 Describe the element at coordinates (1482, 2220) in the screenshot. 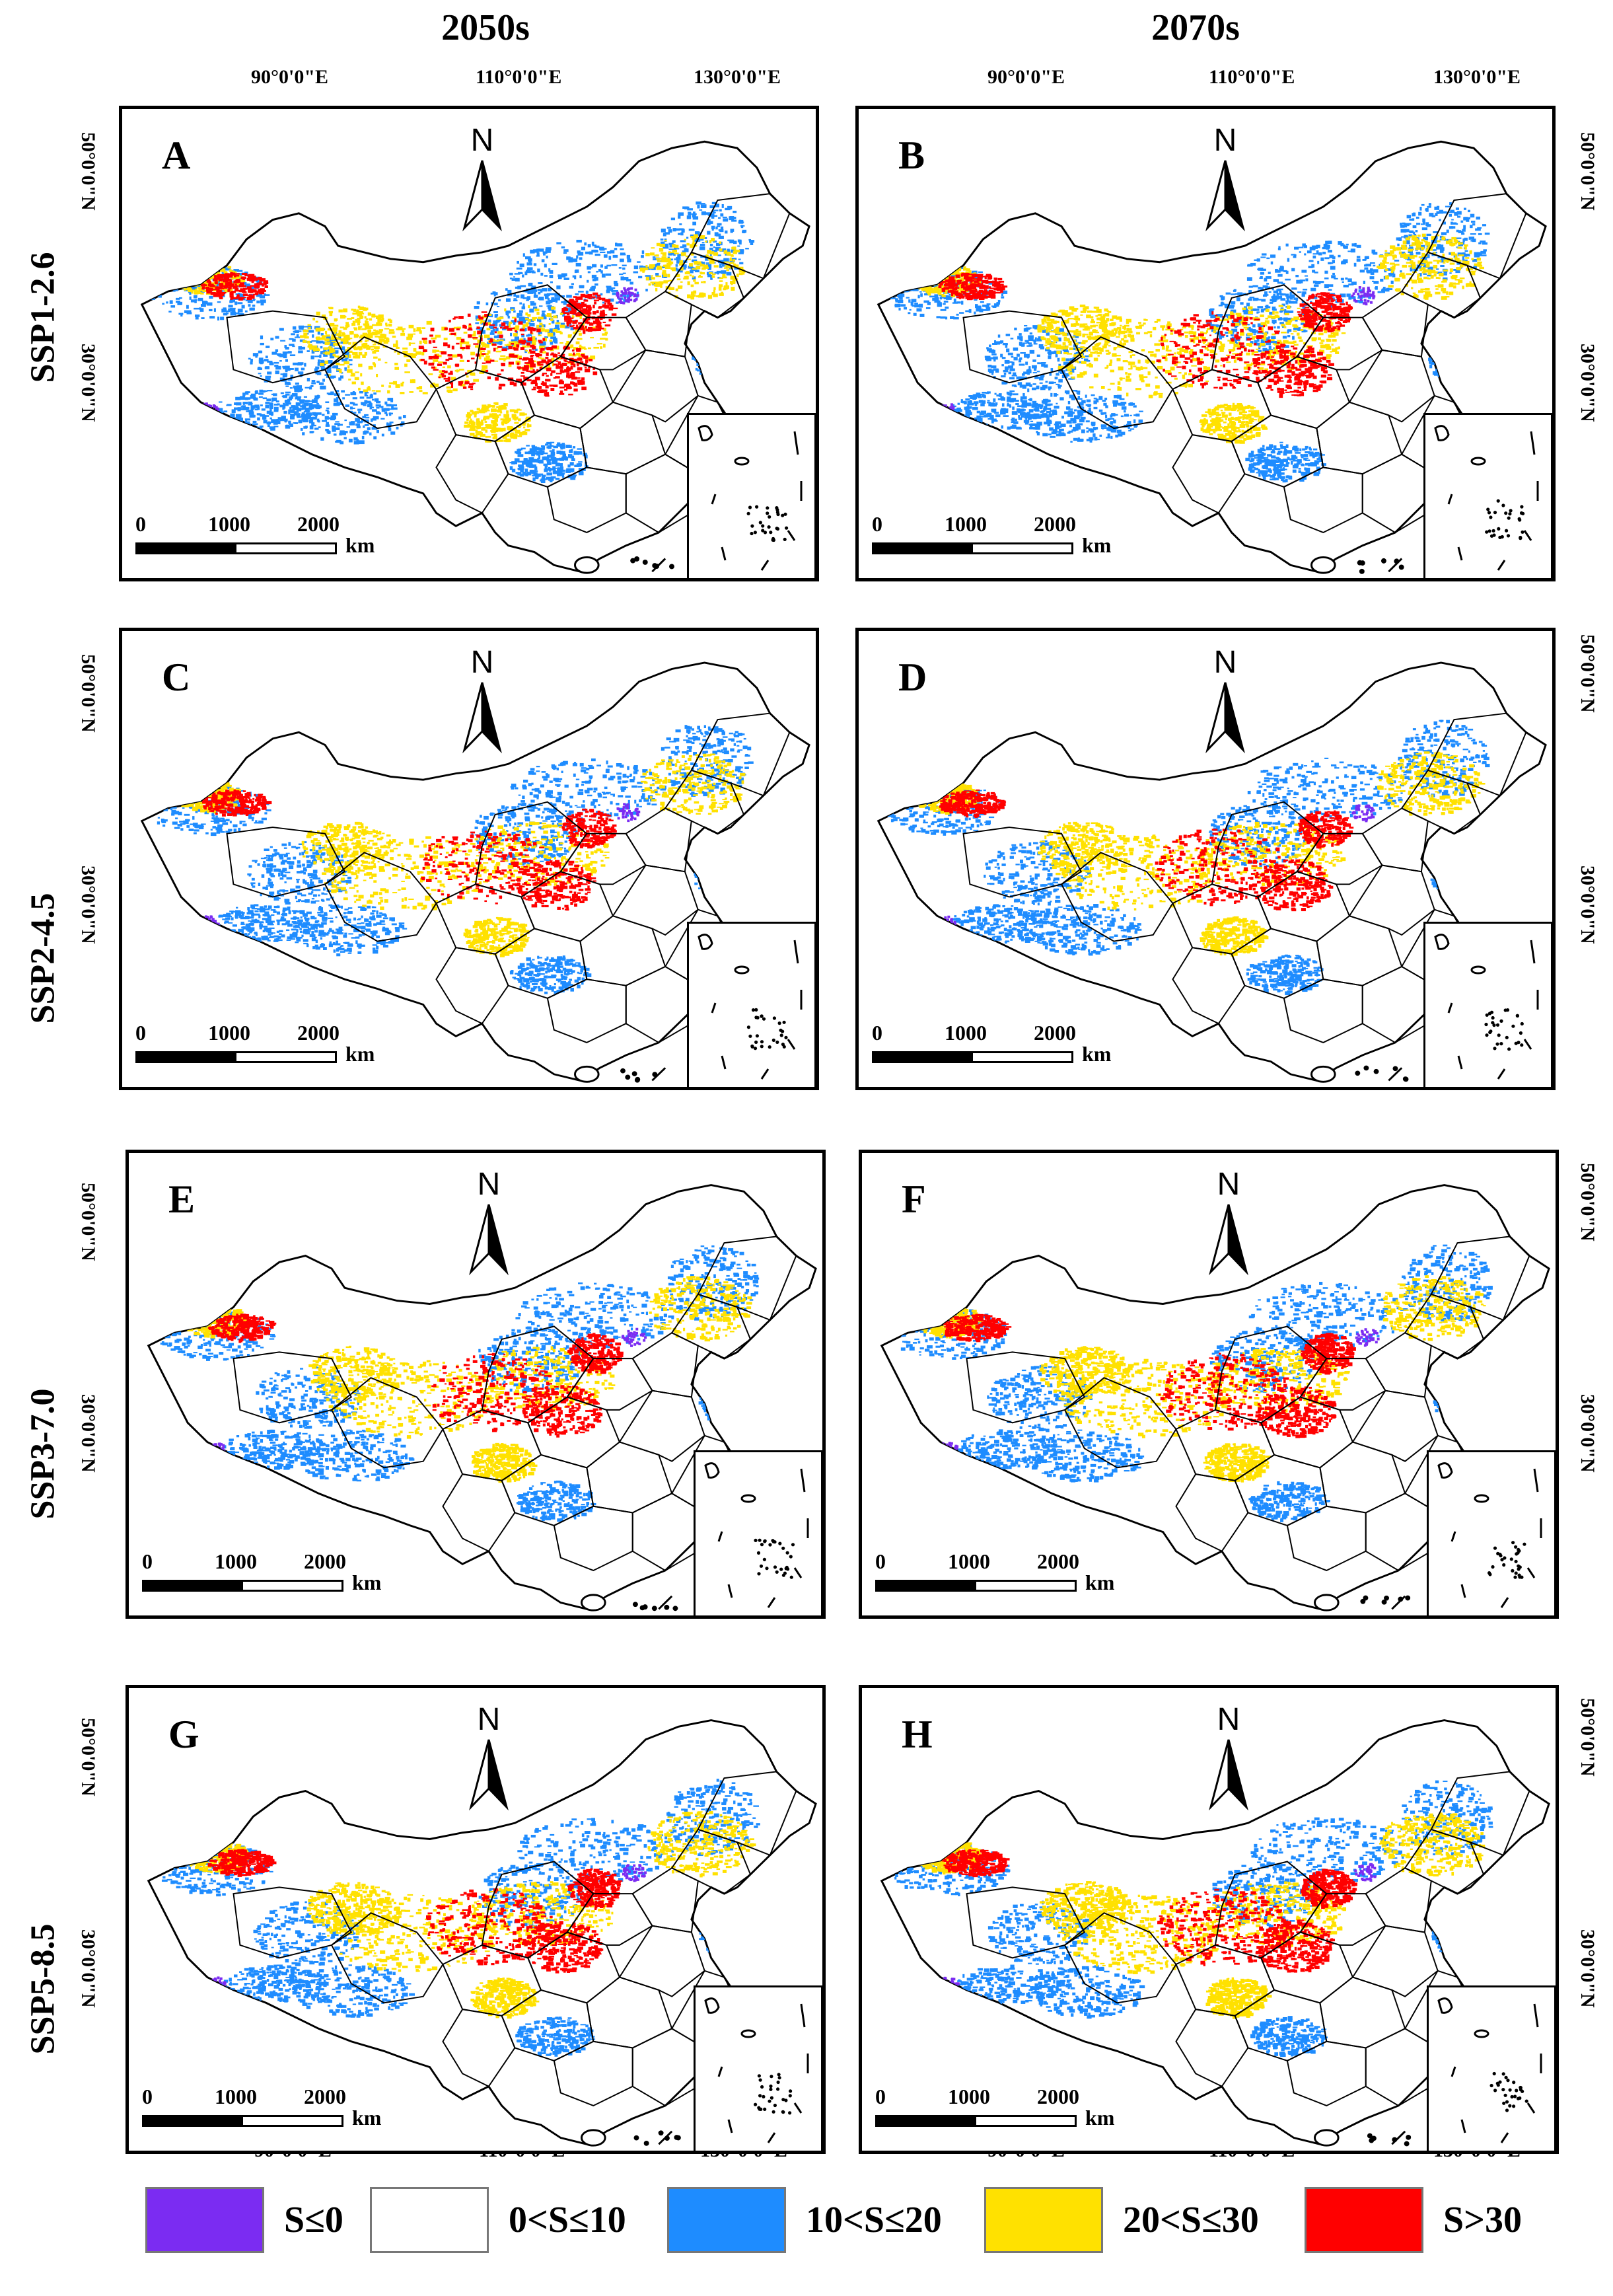

I see `legend-label-gt-30: S>30` at that location.